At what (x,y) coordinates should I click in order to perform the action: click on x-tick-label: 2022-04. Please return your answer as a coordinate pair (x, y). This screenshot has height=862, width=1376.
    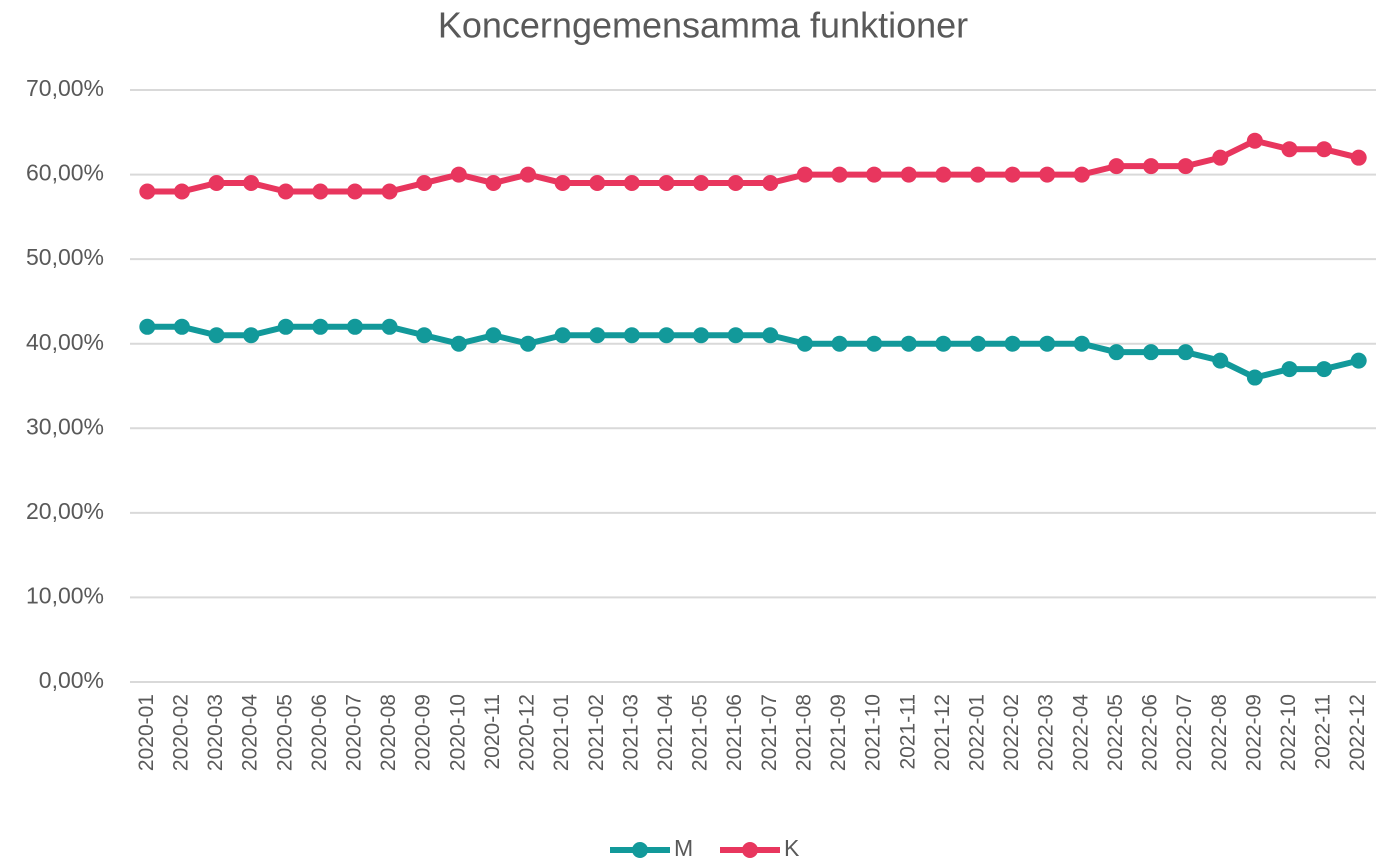
    Looking at the image, I should click on (1080, 732).